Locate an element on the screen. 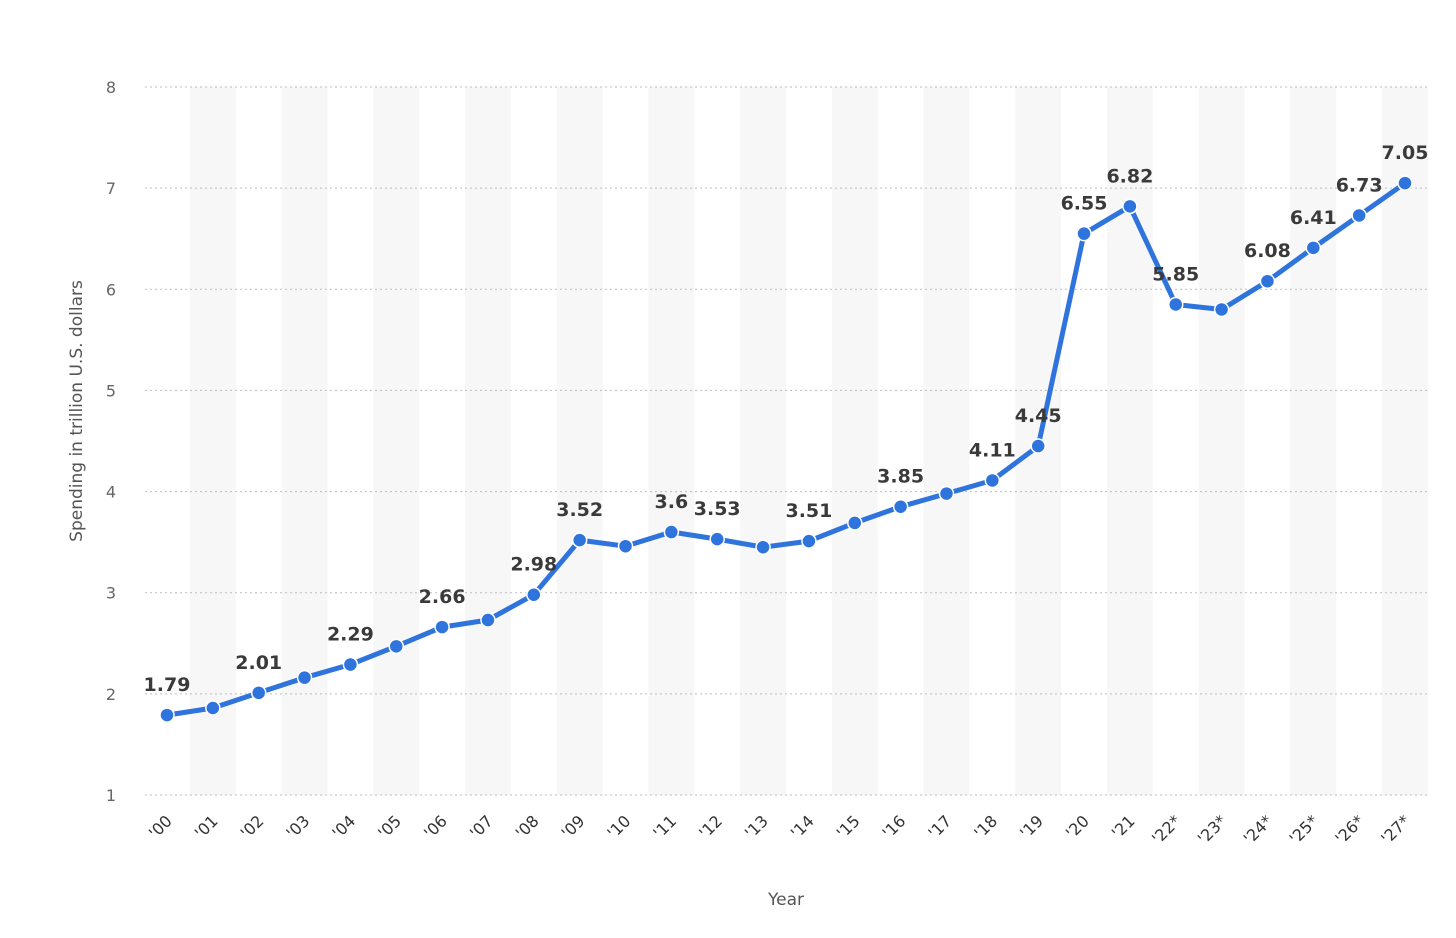 The height and width of the screenshot is (938, 1456). x-tick-label: '15 is located at coordinates (848, 826).